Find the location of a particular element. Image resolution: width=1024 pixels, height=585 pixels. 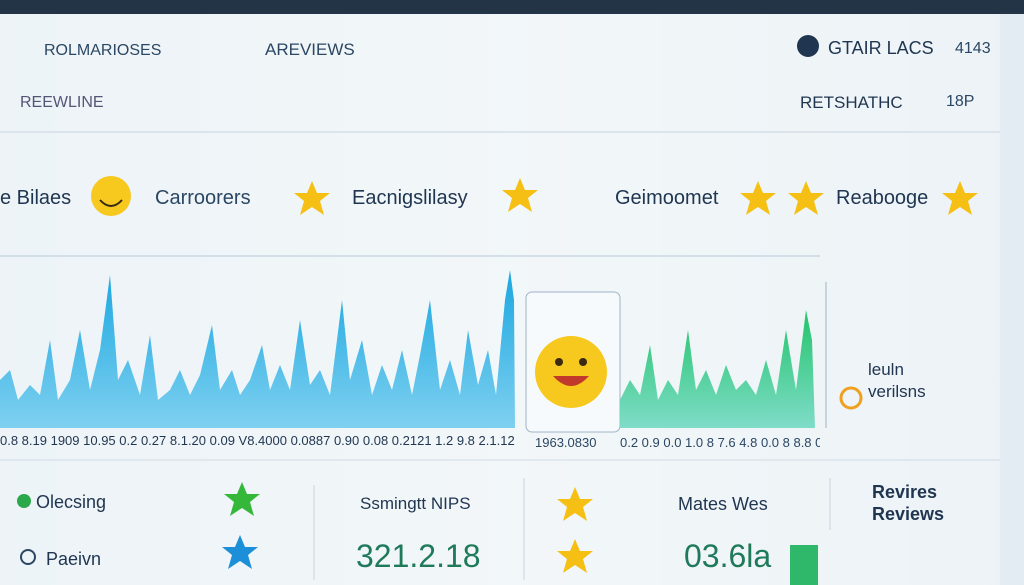

top-bar is located at coordinates (512, 7).